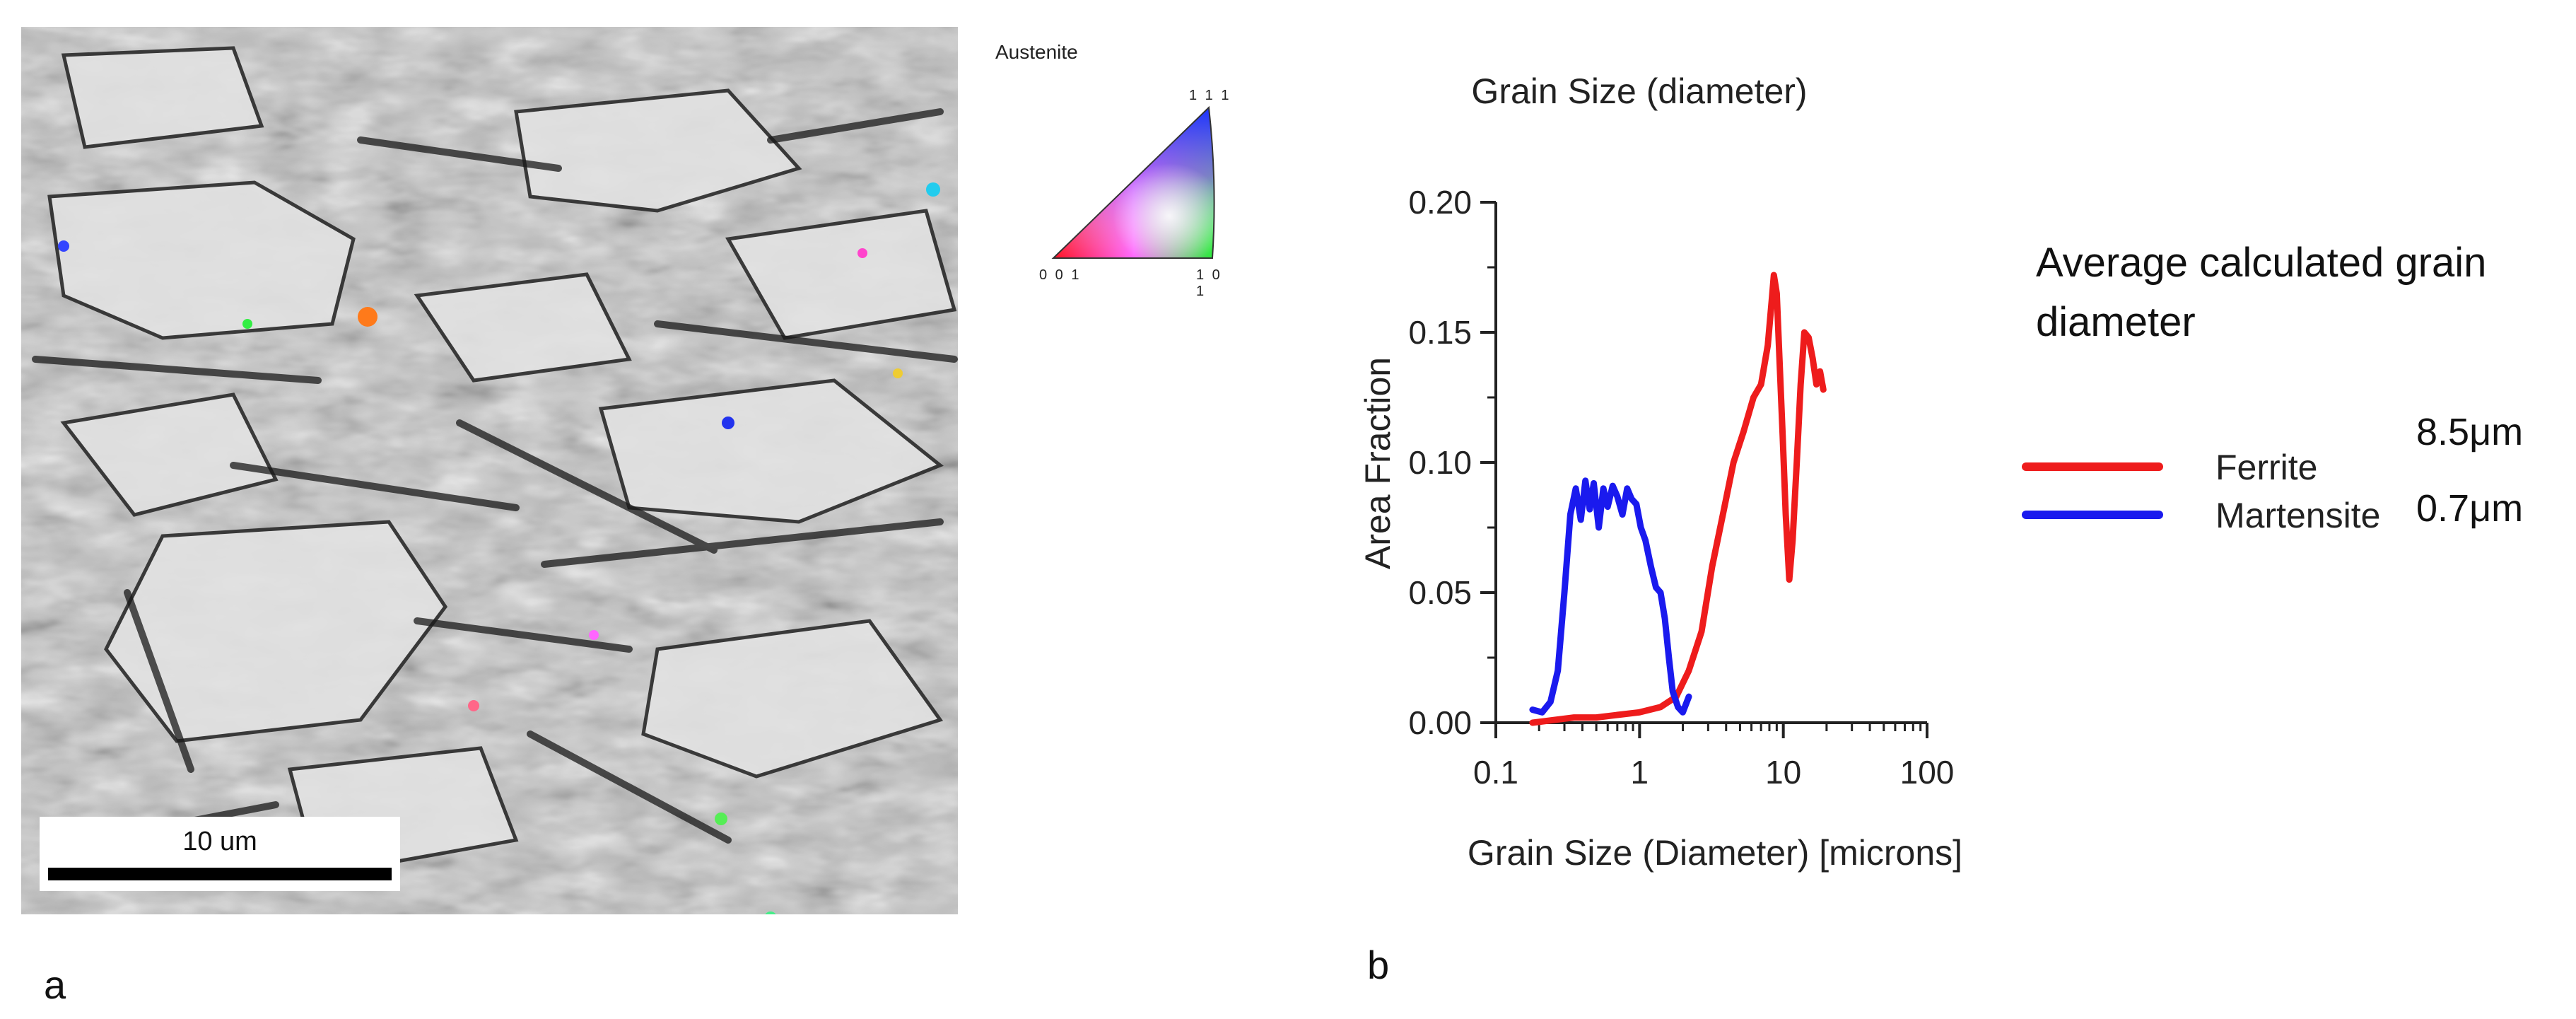 This screenshot has width=2576, height=1019. What do you see at coordinates (1440, 593) in the screenshot?
I see `y-tick-label: 0.05` at bounding box center [1440, 593].